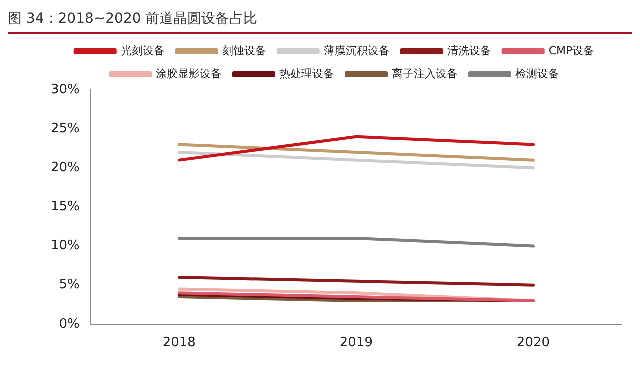  What do you see at coordinates (65, 128) in the screenshot?
I see `y-tick-label: 25%` at bounding box center [65, 128].